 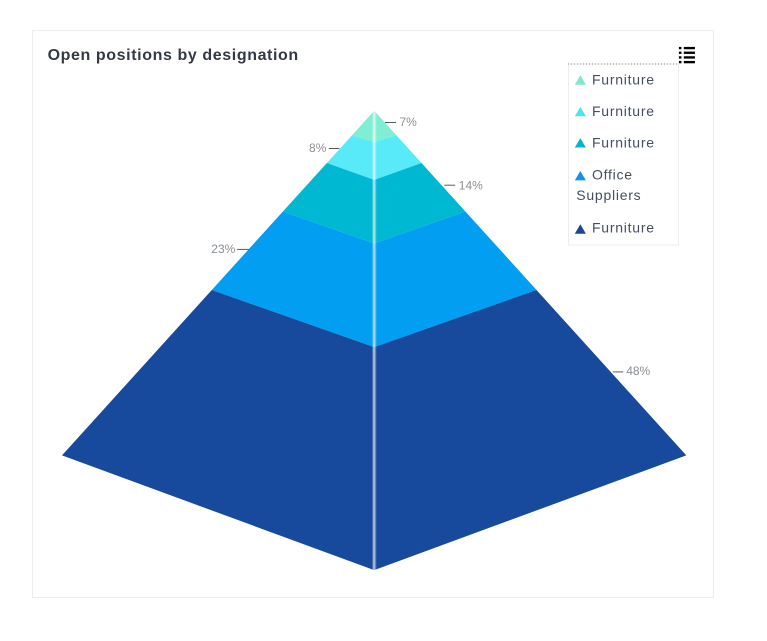 I want to click on svg-text: 14%, so click(x=471, y=185).